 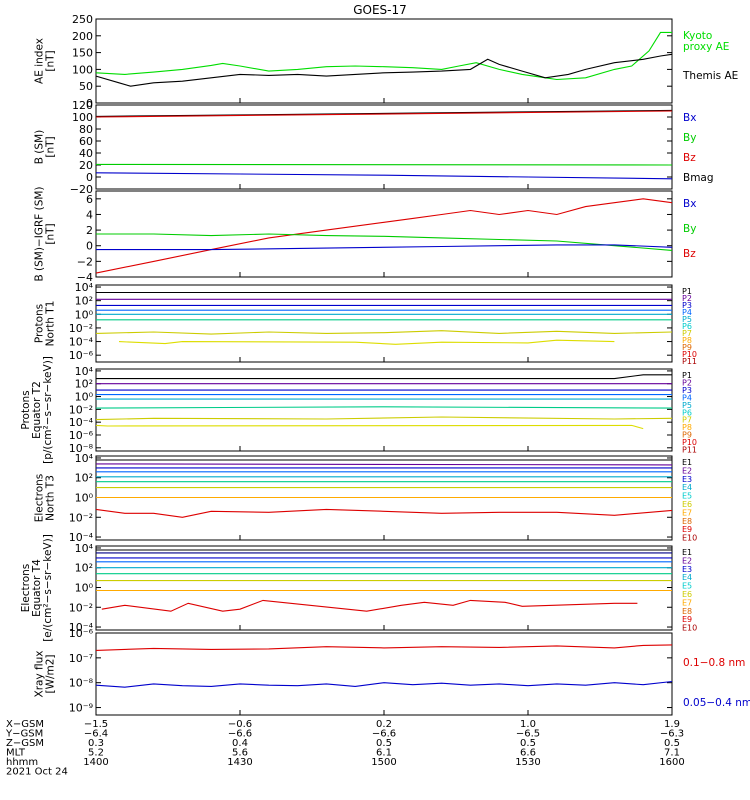 What do you see at coordinates (528, 724) in the screenshot?
I see `x-axis-value: 1.0` at bounding box center [528, 724].